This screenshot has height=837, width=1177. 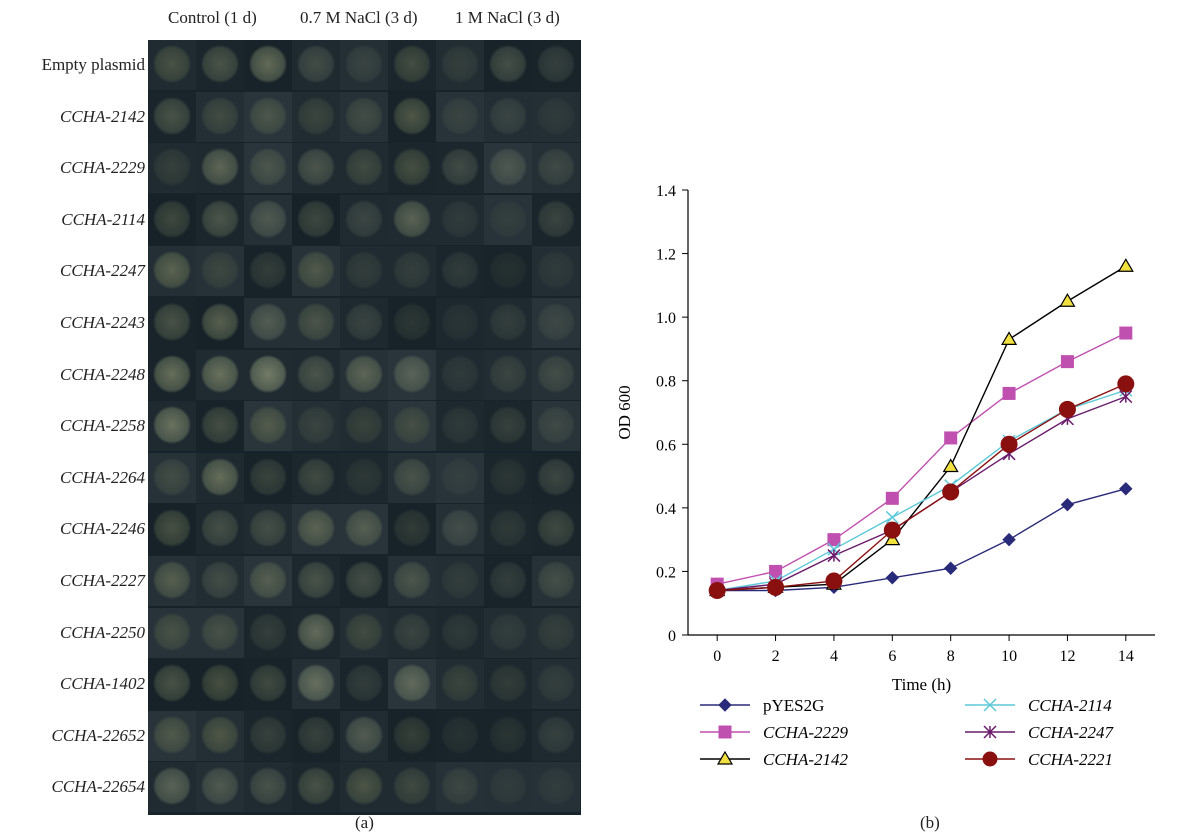 What do you see at coordinates (921, 494) in the screenshot?
I see `series-line` at bounding box center [921, 494].